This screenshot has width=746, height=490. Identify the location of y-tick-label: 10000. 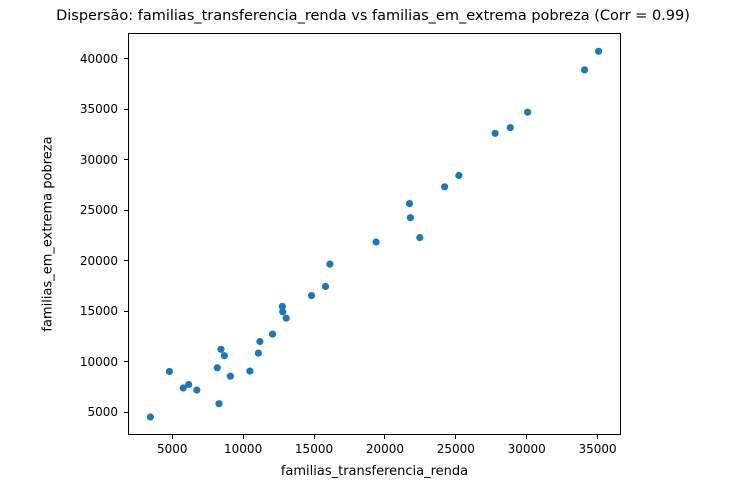
(98, 361).